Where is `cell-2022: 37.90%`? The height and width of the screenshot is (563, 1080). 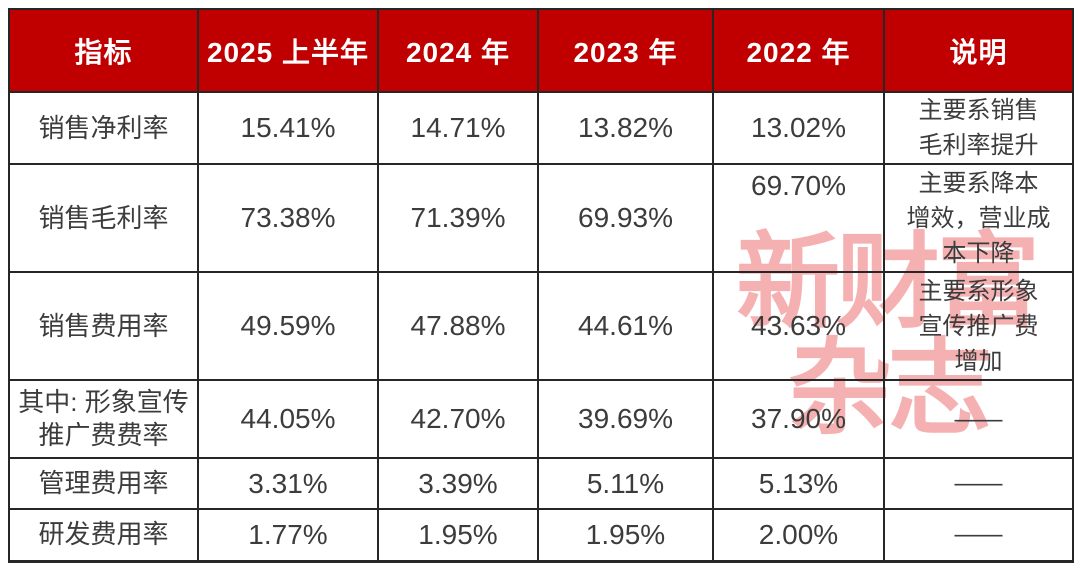 cell-2022: 37.90% is located at coordinates (798, 419).